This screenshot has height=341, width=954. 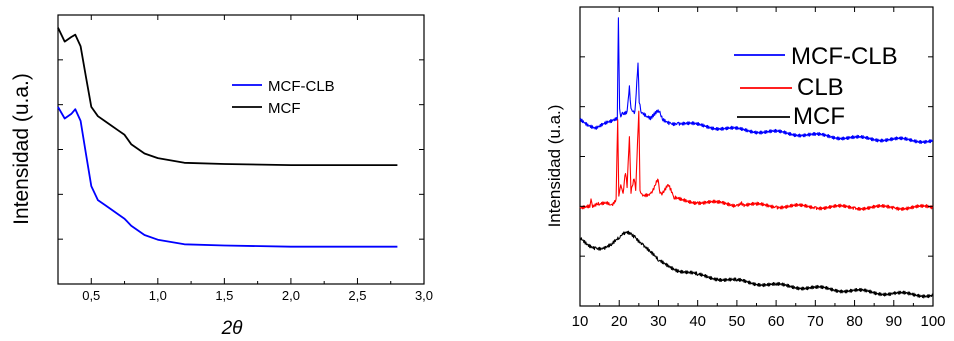 I want to click on right-x-tick-label: 50, so click(x=737, y=321).